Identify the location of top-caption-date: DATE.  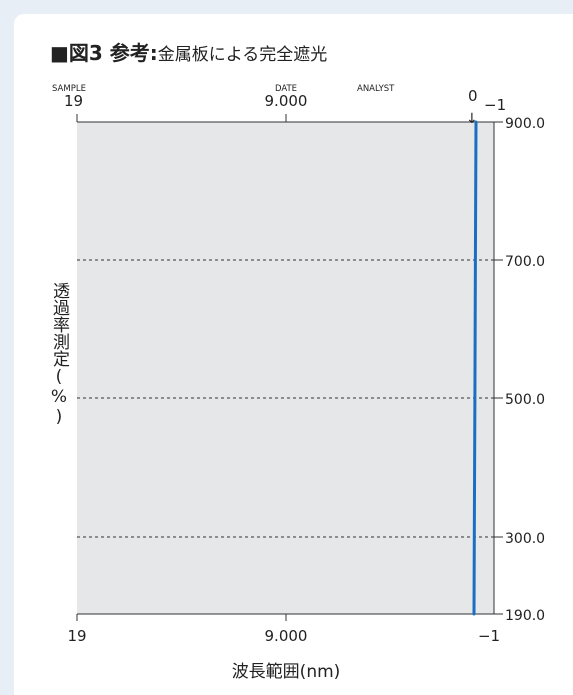
(286, 89).